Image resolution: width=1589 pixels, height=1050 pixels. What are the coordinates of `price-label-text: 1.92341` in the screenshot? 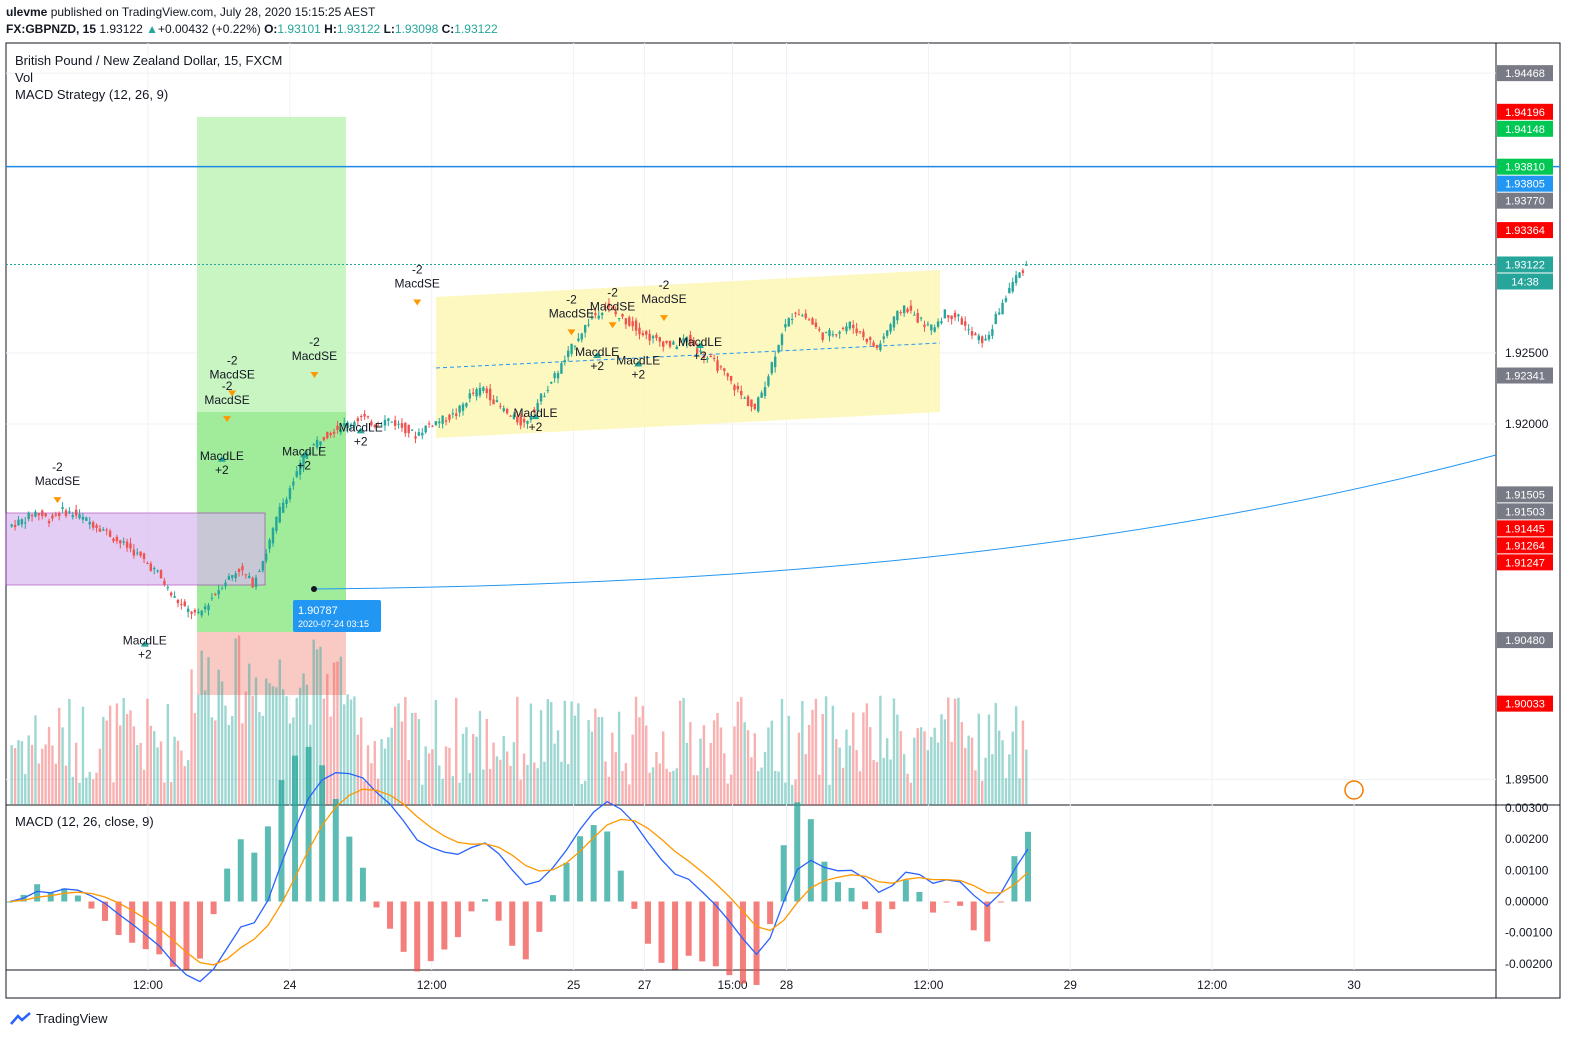 It's located at (1525, 377).